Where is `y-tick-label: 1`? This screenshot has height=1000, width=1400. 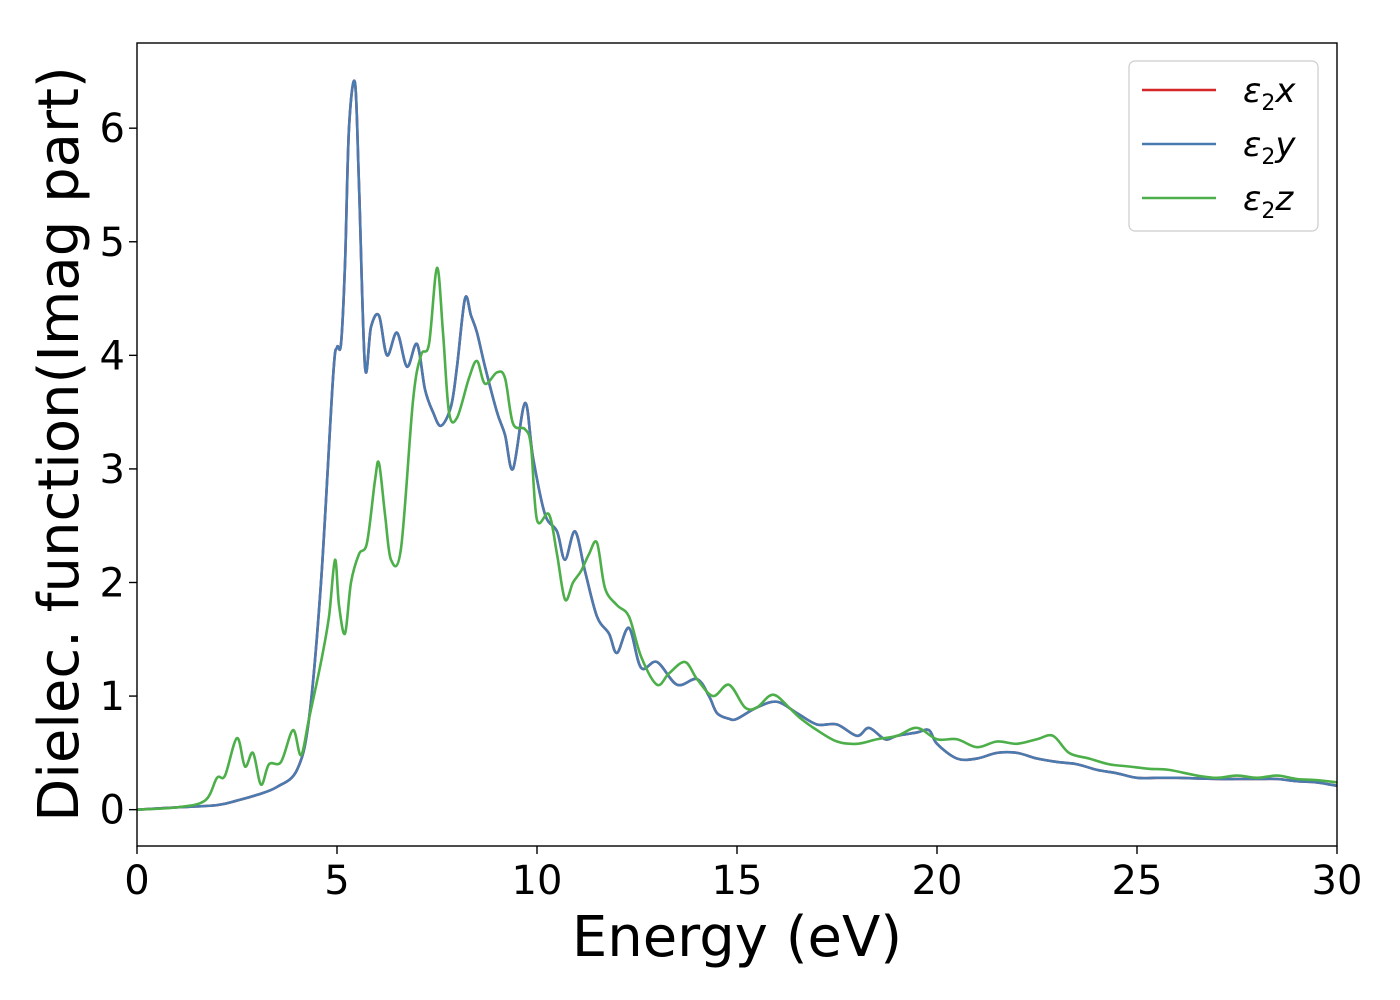
y-tick-label: 1 is located at coordinates (112, 697).